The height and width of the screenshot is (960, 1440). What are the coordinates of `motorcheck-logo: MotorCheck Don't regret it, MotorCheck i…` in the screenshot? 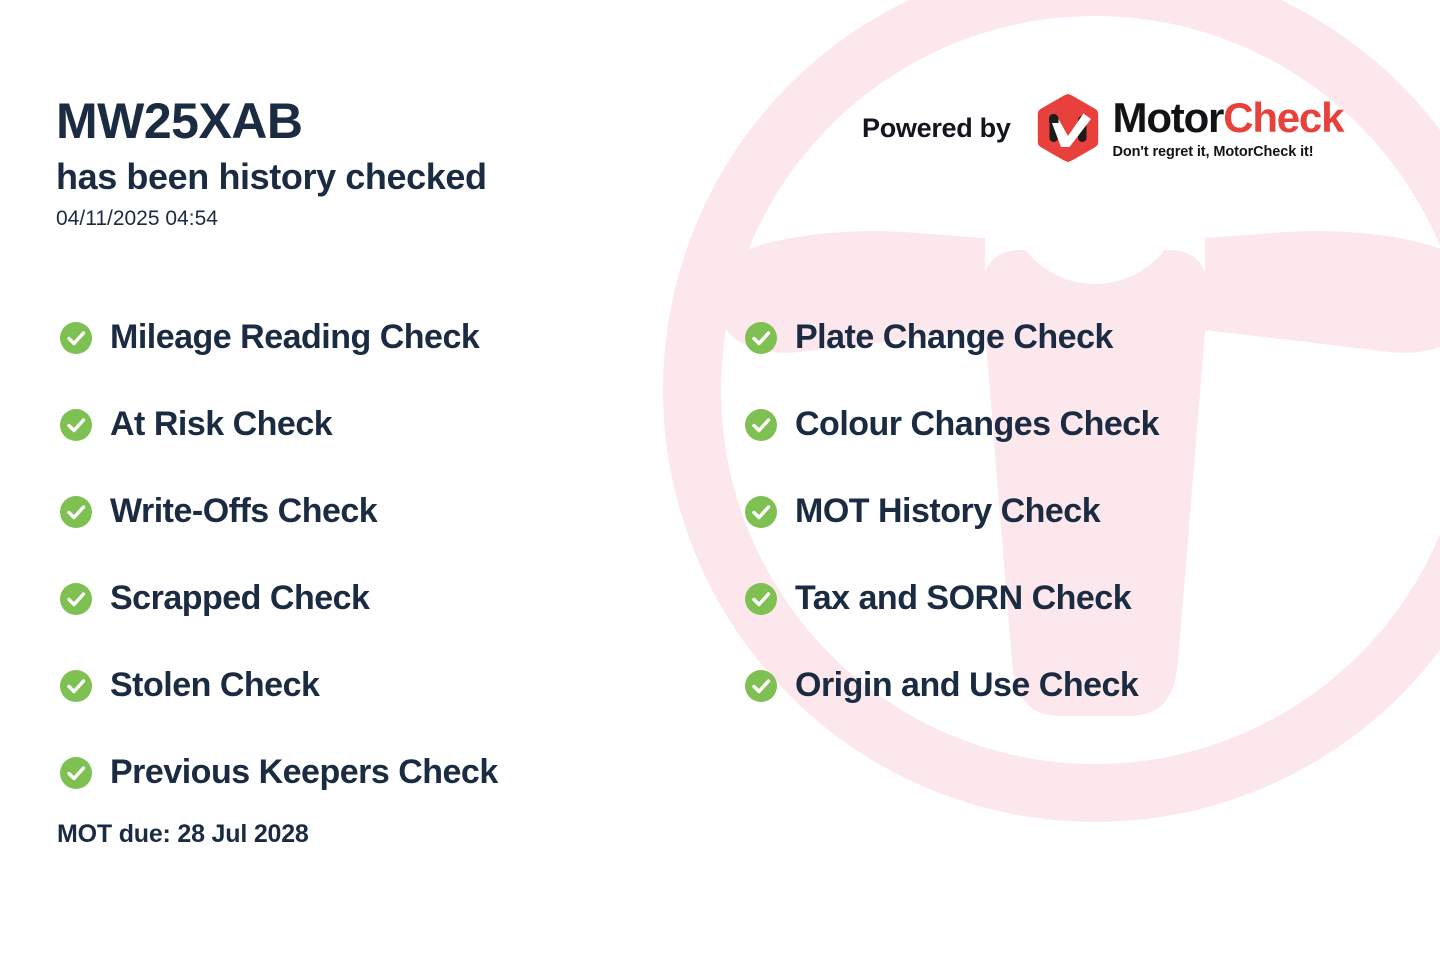 It's located at (1189, 128).